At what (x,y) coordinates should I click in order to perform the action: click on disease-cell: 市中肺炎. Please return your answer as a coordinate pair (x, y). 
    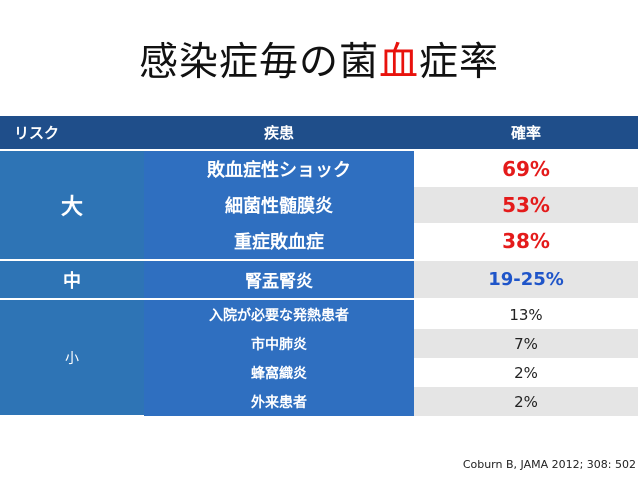
    Looking at the image, I should click on (279, 343).